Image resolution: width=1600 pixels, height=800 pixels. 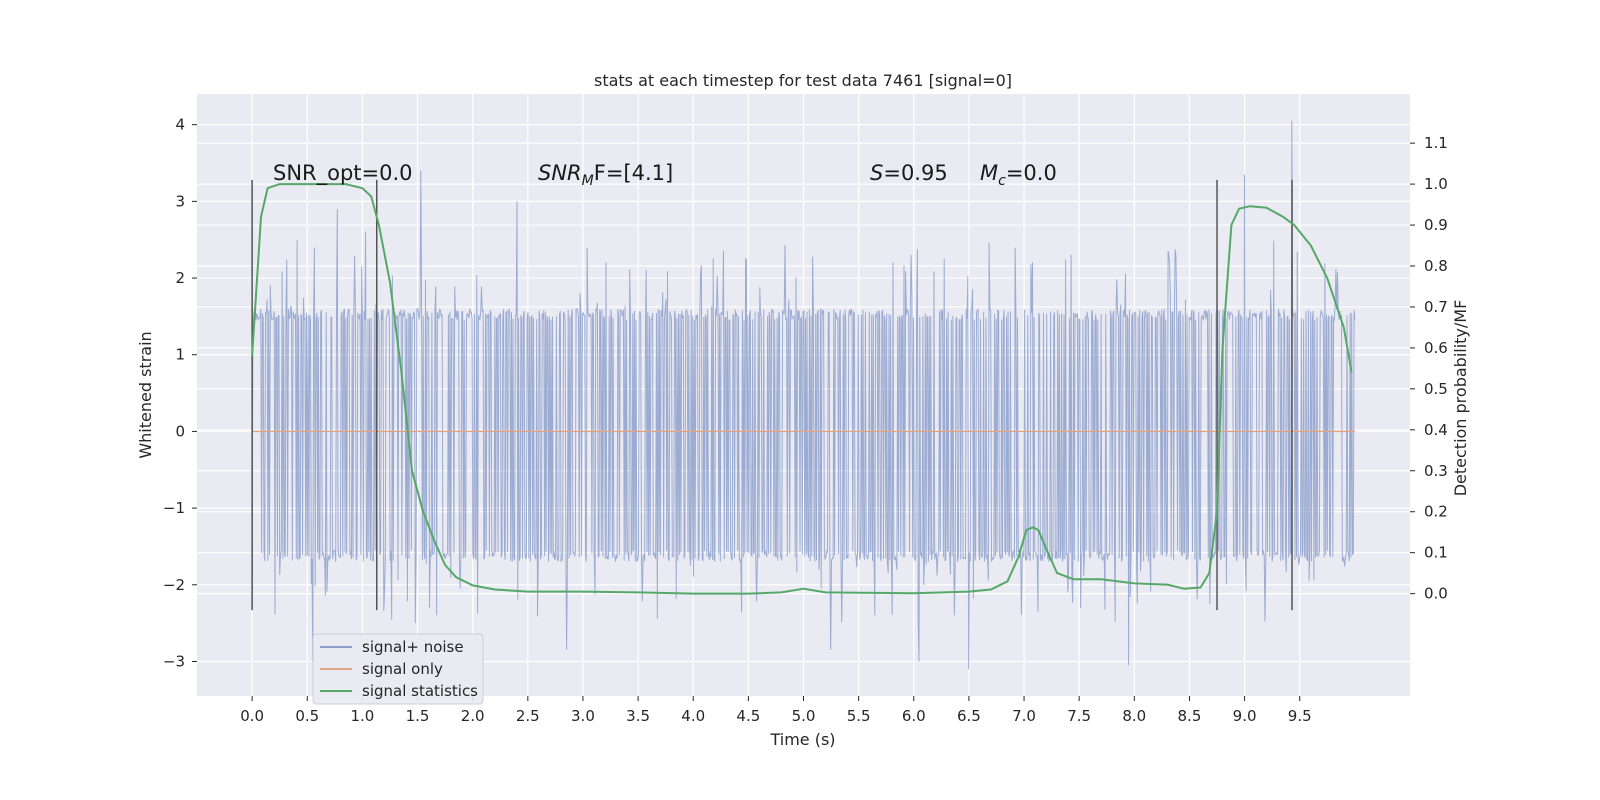 I want to click on y-right-tick-label: 0.1, so click(x=1436, y=553).